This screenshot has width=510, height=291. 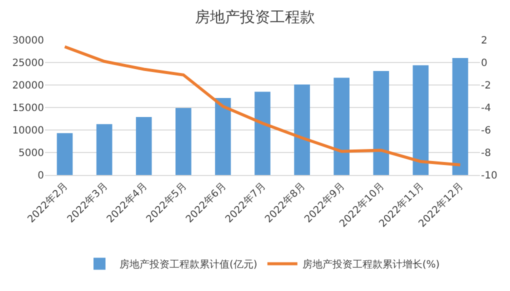 What do you see at coordinates (484, 41) in the screenshot?
I see `y2-tick-label: 2` at bounding box center [484, 41].